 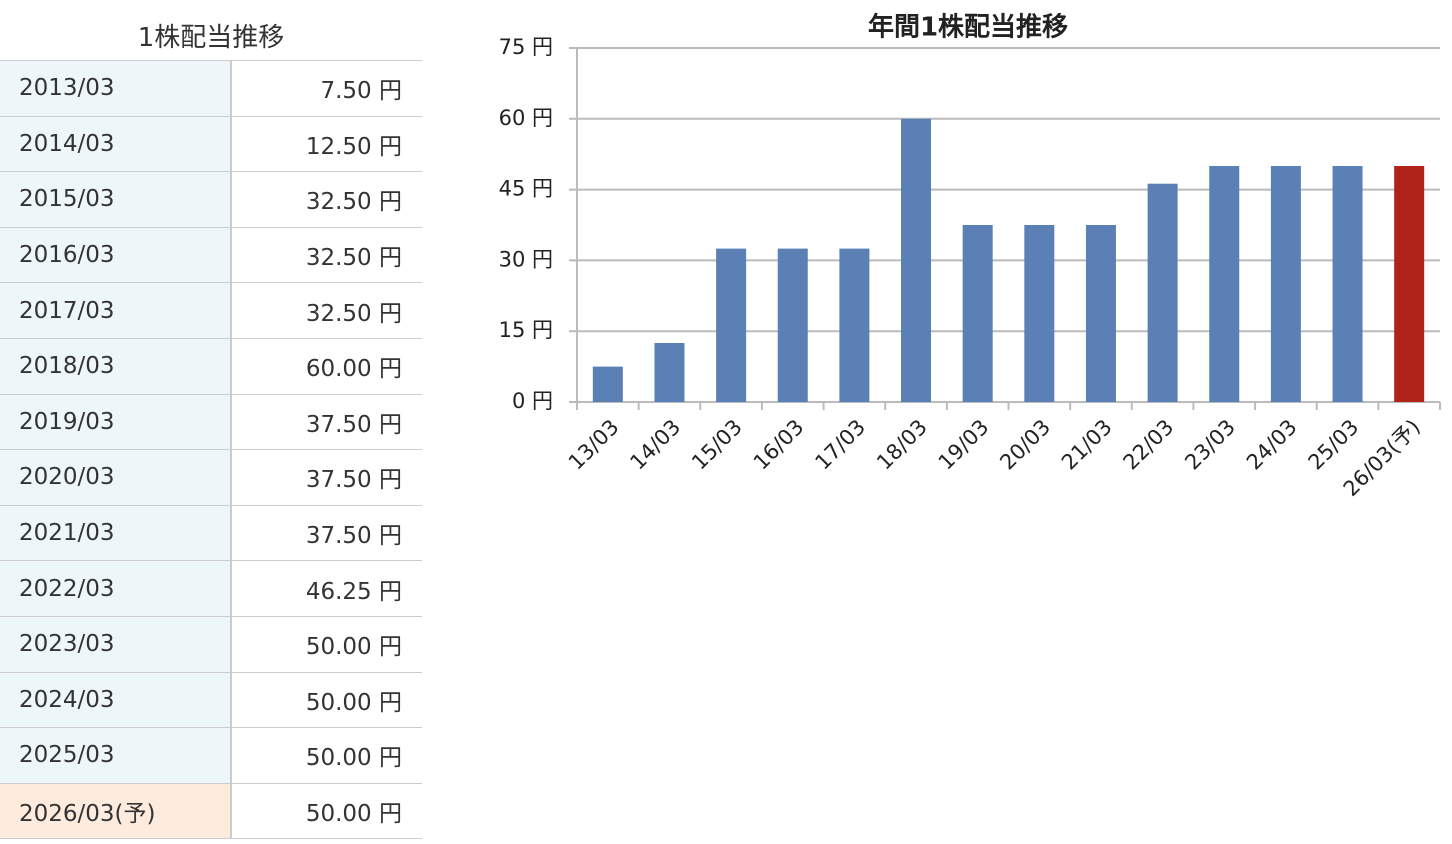 What do you see at coordinates (902, 445) in the screenshot?
I see `x-tick-label: 18/03` at bounding box center [902, 445].